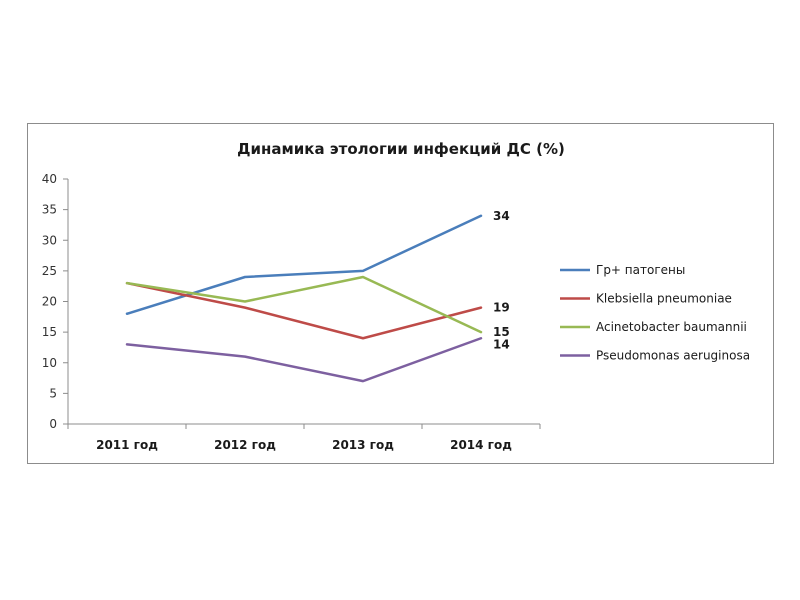 This screenshot has height=600, width=800. I want to click on data-label: 15, so click(501, 332).